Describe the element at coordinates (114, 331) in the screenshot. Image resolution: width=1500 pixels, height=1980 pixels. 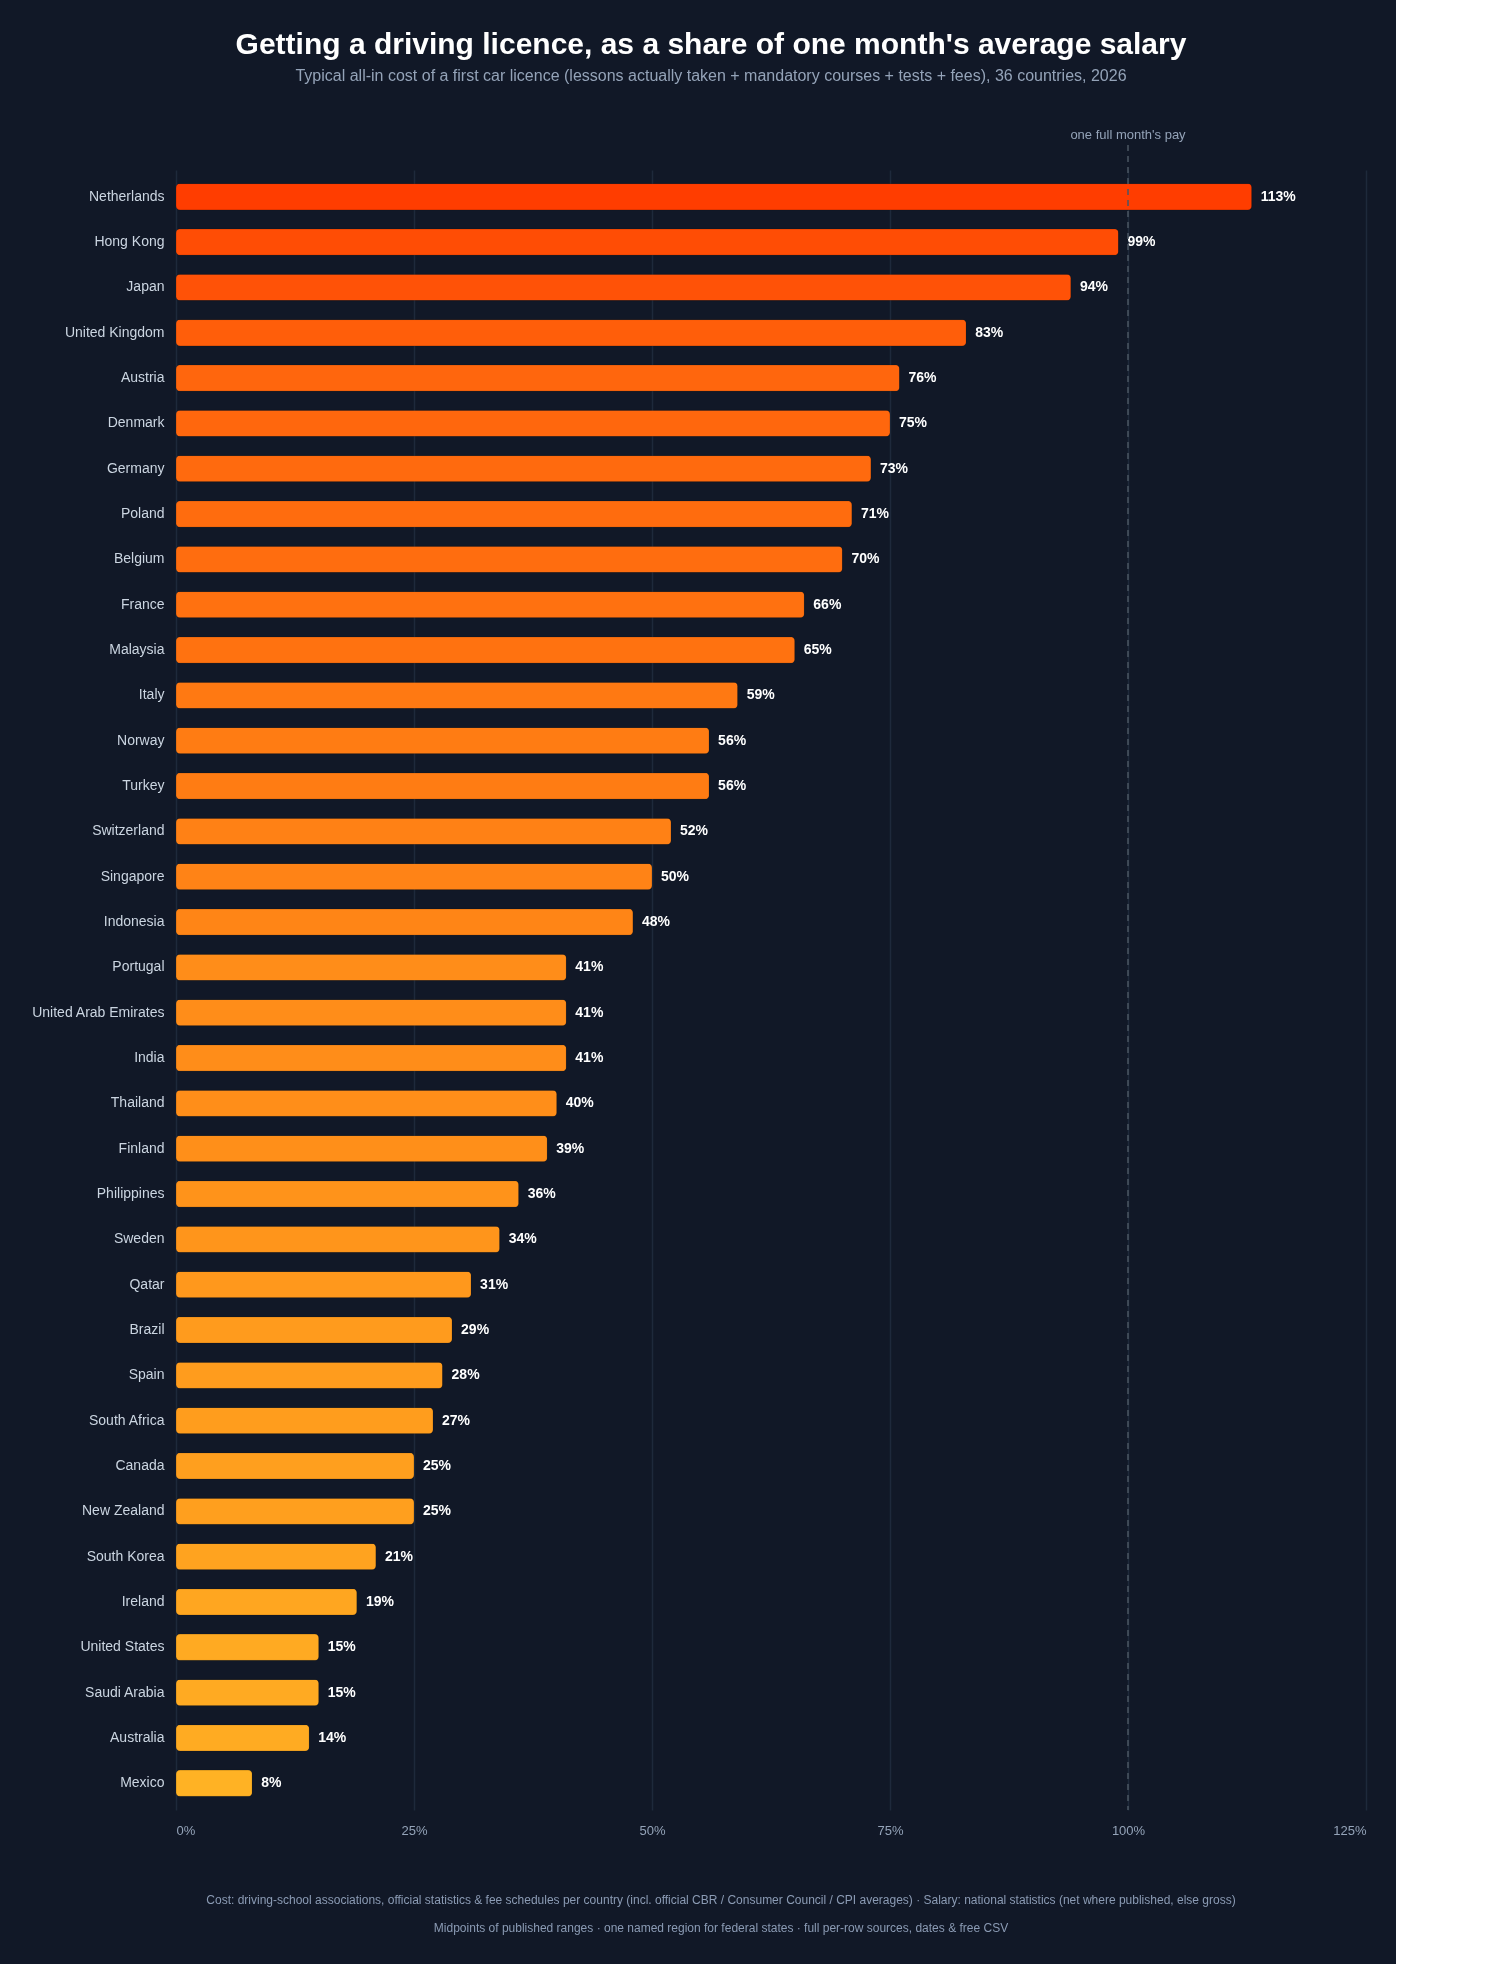
I see `y-tick-label: United Kingdom` at that location.